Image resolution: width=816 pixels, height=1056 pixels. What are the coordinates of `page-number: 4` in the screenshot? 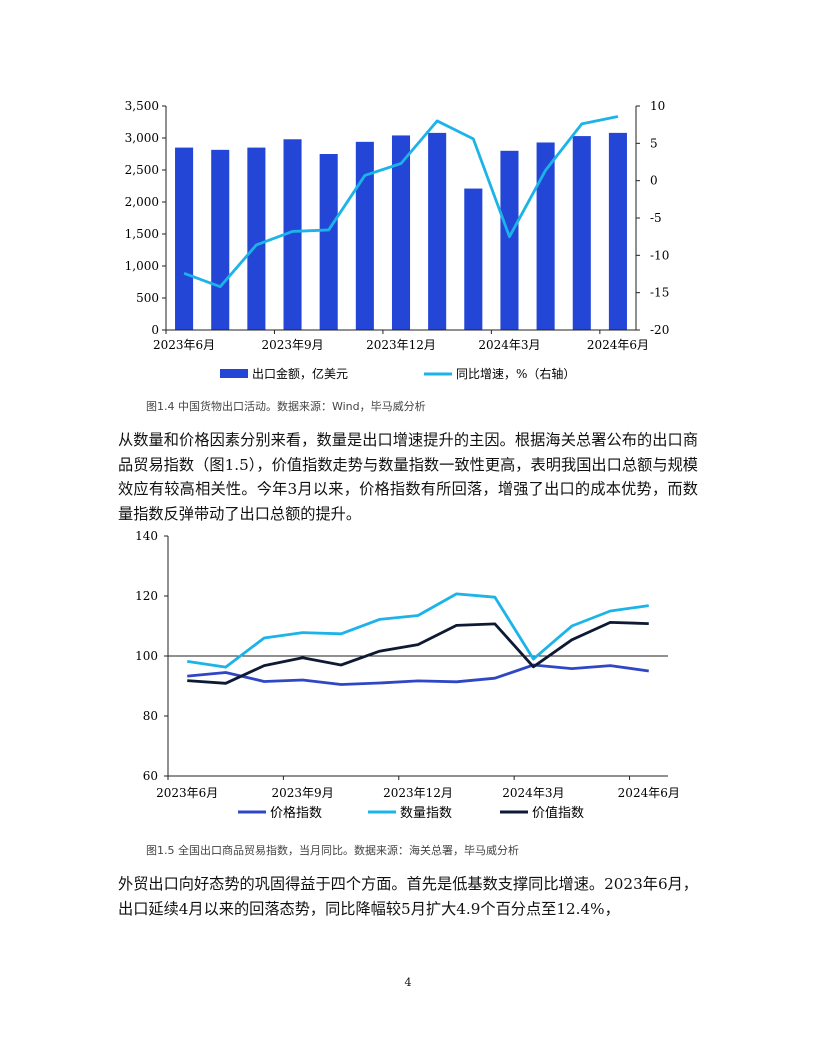 It's located at (408, 982).